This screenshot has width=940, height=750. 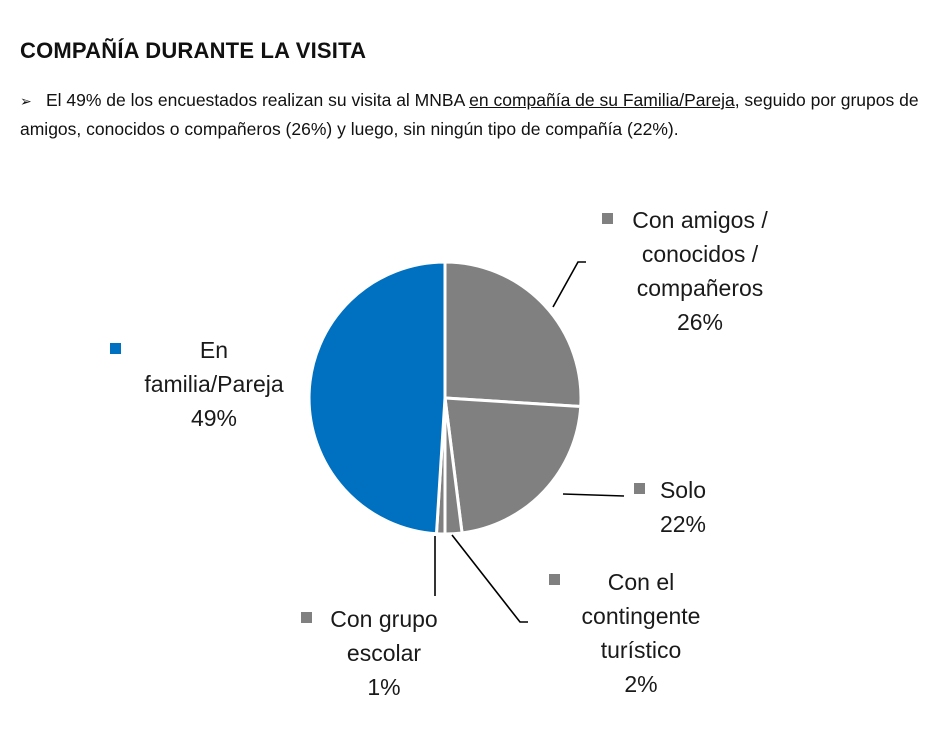 What do you see at coordinates (641, 650) in the screenshot?
I see `data-label-line: turístico` at bounding box center [641, 650].